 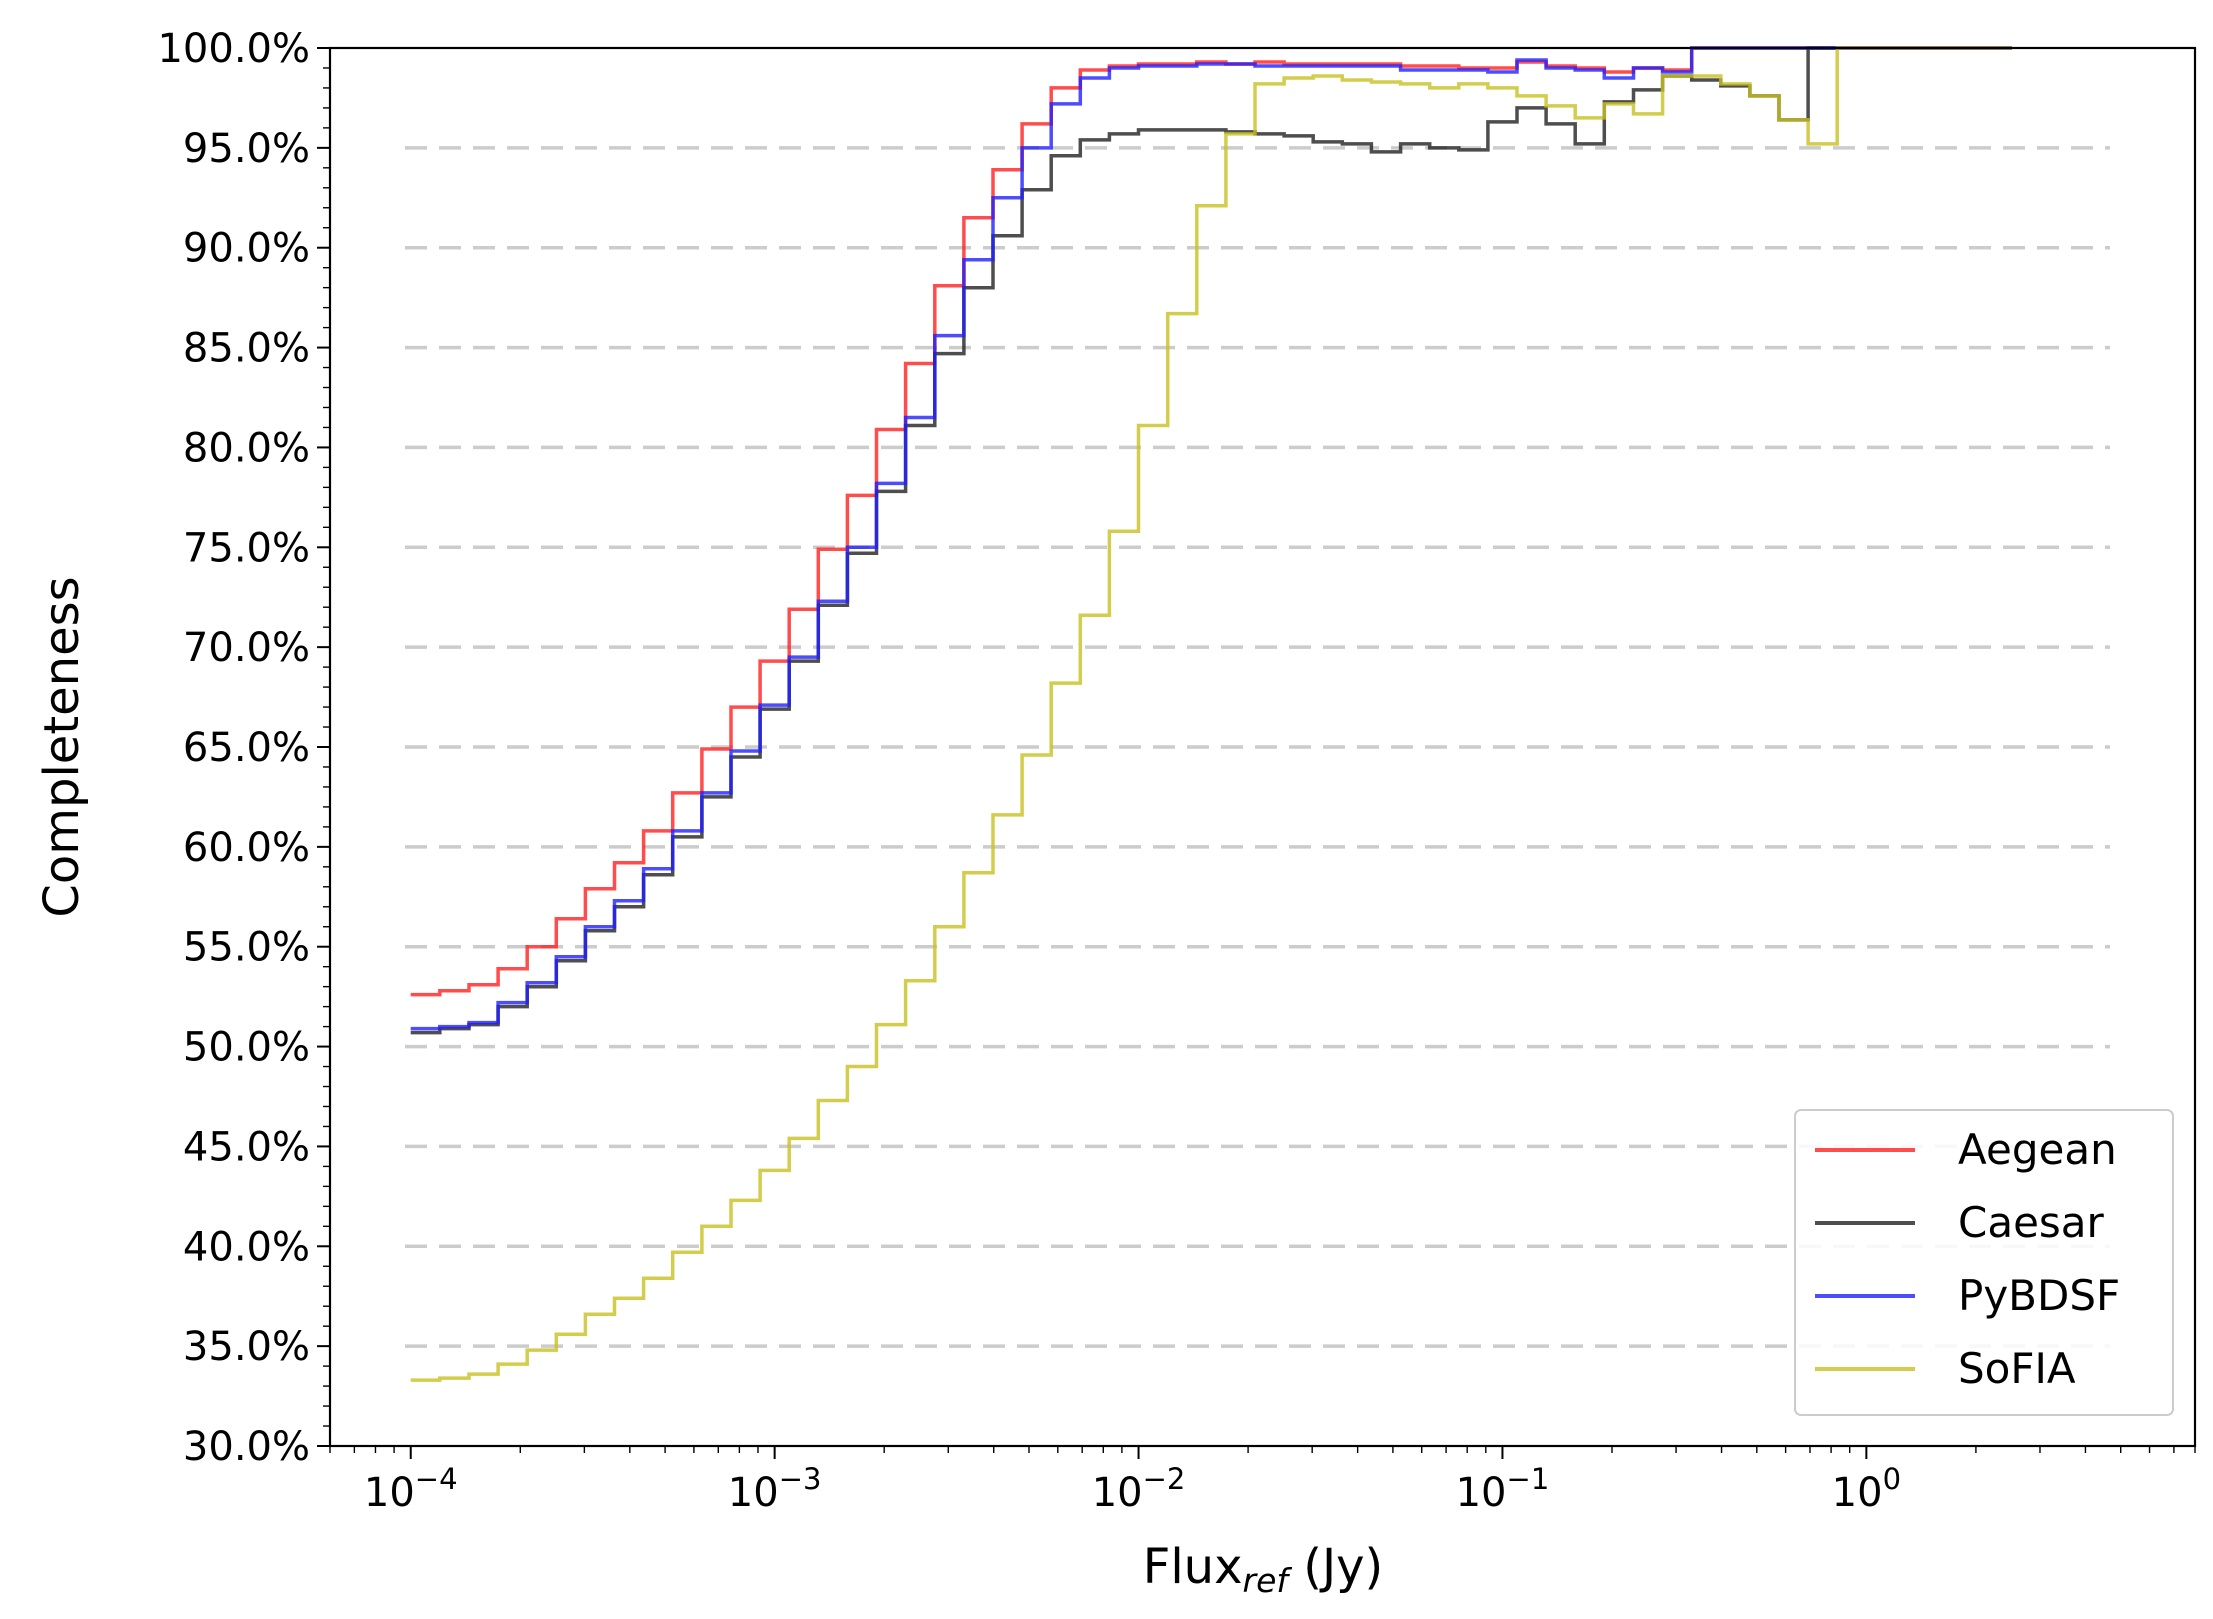 I want to click on legend: Aegean Caesar PyBDSF SoFIA, so click(x=1984, y=1262).